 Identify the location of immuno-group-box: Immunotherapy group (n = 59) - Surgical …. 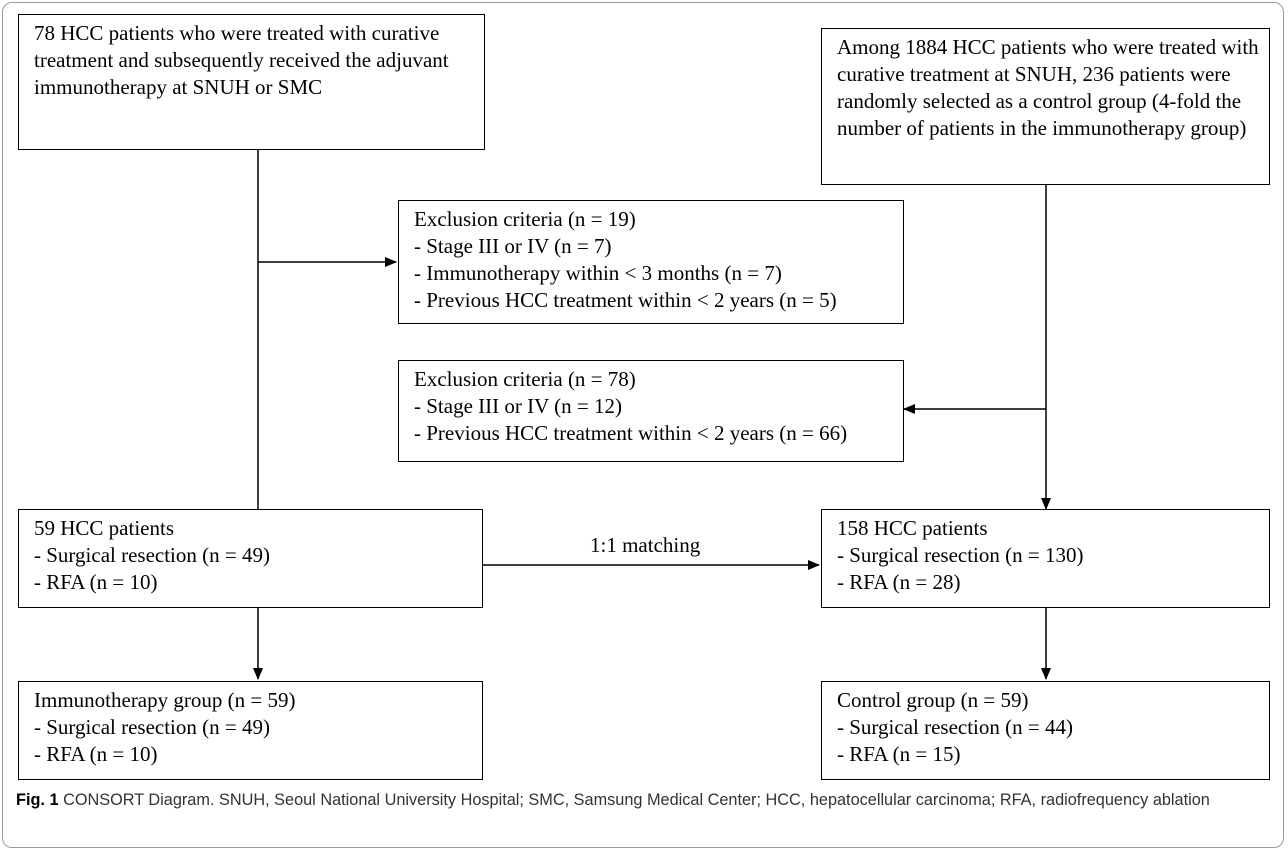
(250, 730).